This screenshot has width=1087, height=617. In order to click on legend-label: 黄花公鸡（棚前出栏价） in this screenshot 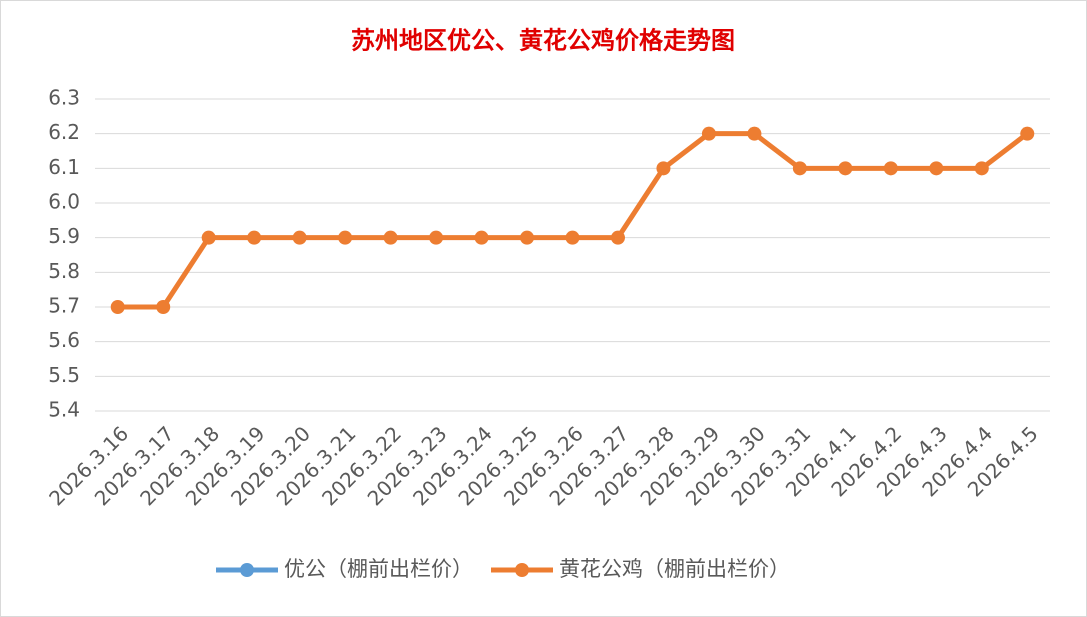, I will do `click(674, 569)`.